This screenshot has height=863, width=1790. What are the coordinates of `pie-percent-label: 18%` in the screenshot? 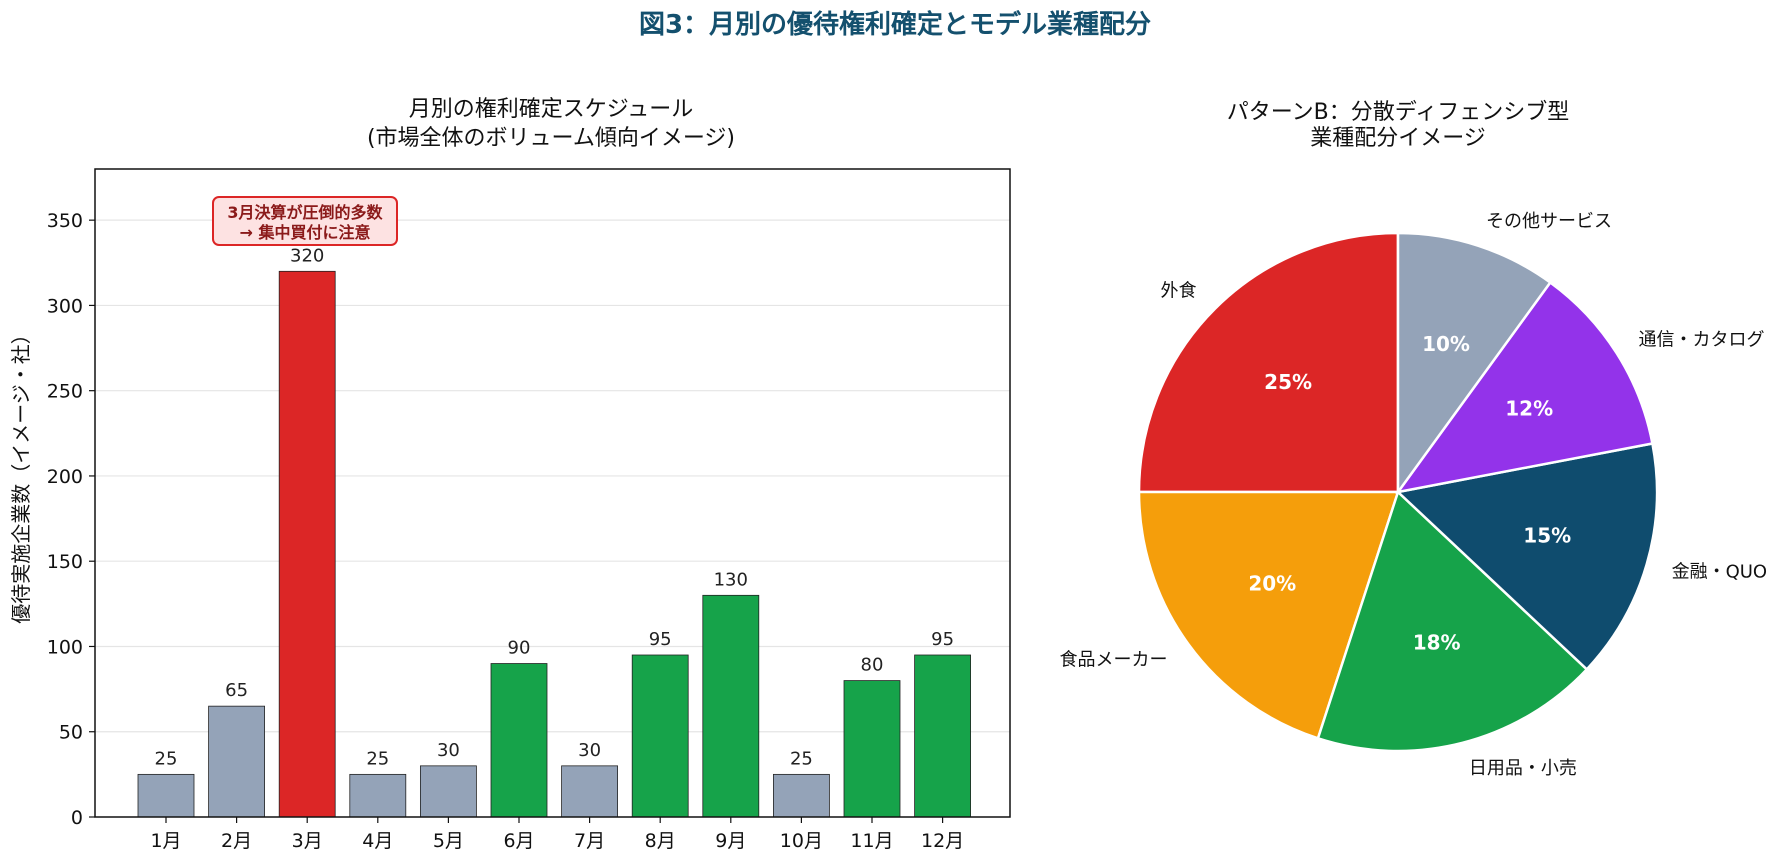 It's located at (1437, 643).